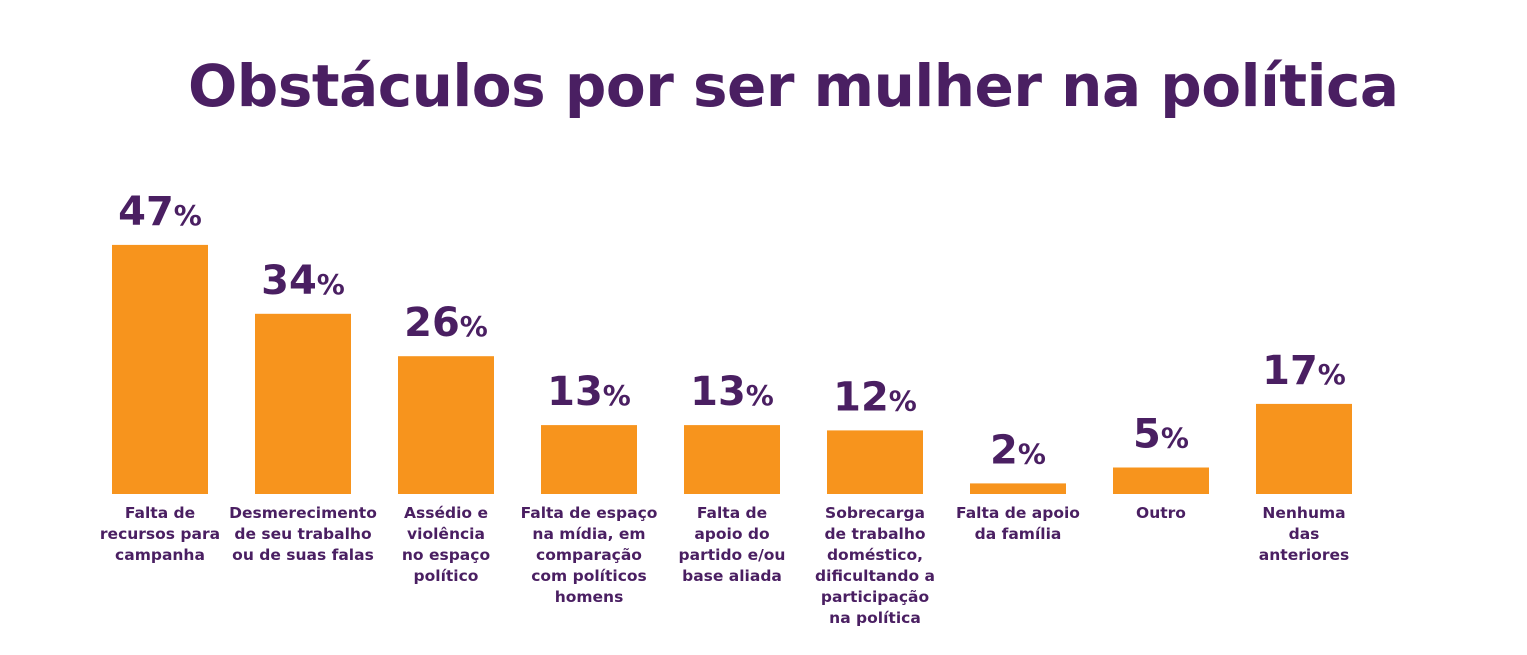  What do you see at coordinates (589, 513) in the screenshot?
I see `category-label-line: Falta de espaço` at bounding box center [589, 513].